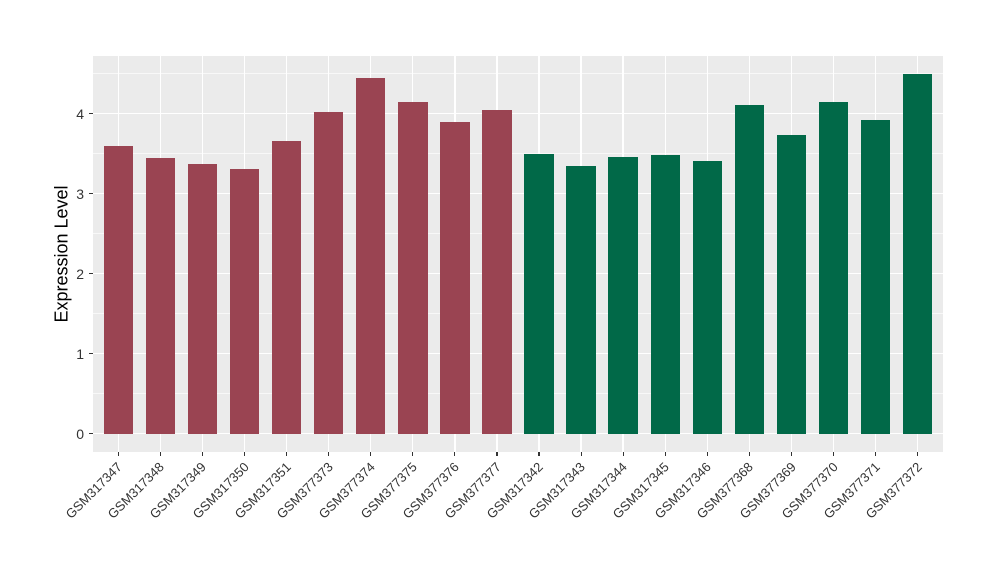  I want to click on gridline-minor-y-0.5, so click(518, 393).